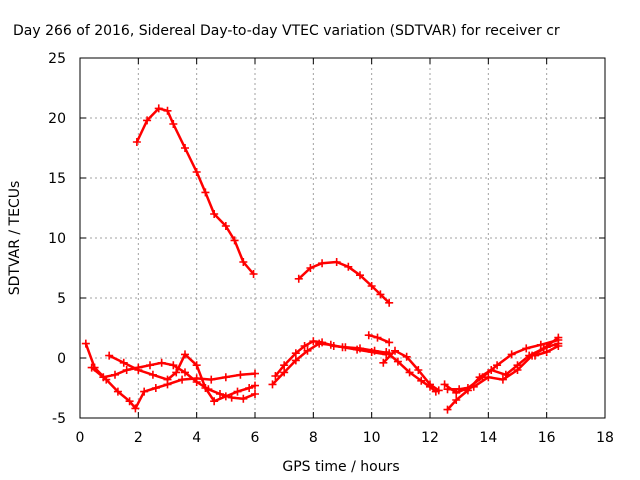 The image size is (640, 480). I want to click on y-tick-labels: -5 0 5 10 15 20 25, so click(57, 239).